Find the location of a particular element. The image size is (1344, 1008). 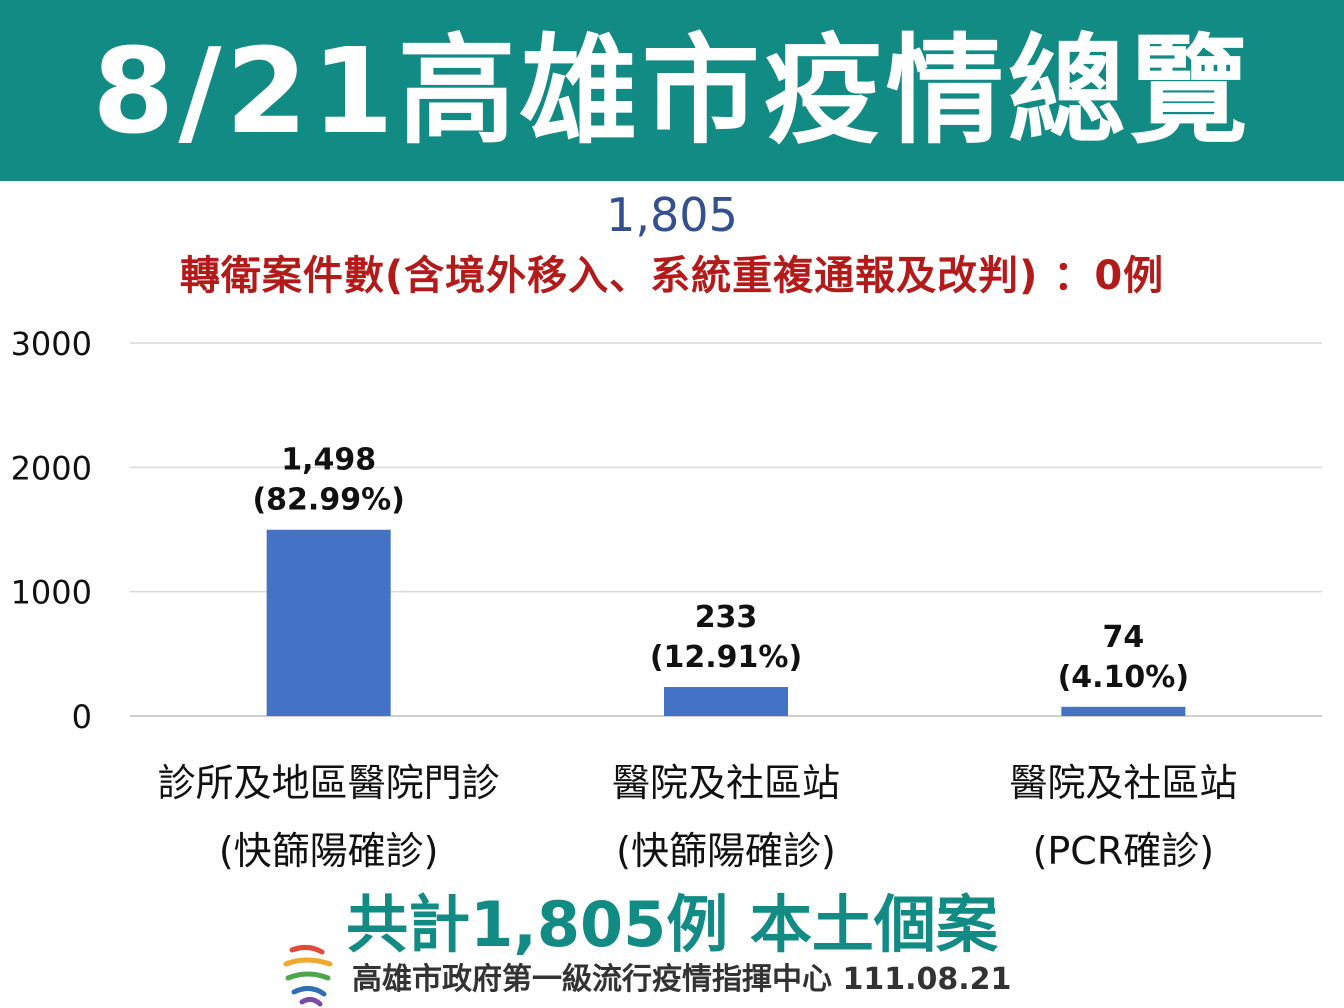

bar-percent-label: (82.99%) is located at coordinates (328, 500).